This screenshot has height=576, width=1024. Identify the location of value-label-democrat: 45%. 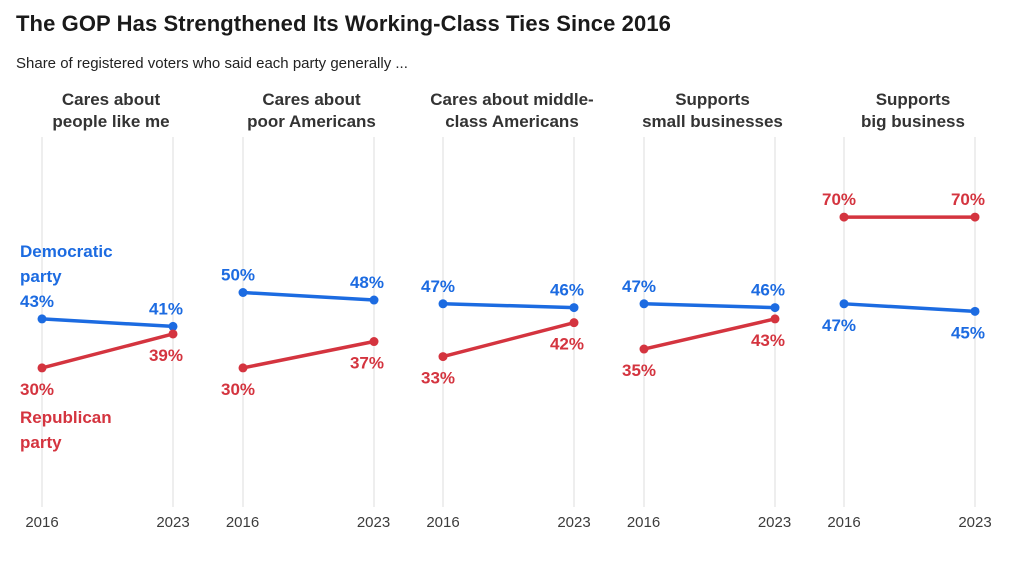
(968, 332).